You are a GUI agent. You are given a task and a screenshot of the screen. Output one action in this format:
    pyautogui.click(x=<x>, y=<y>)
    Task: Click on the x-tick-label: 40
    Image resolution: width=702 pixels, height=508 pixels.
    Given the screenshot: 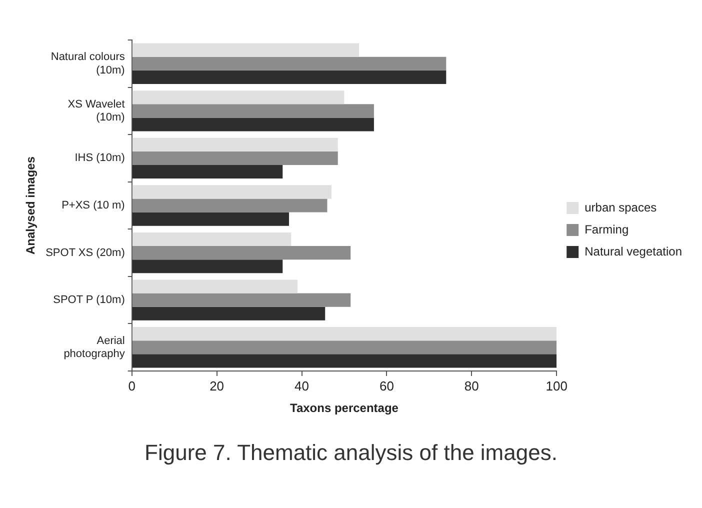 What is the action you would take?
    pyautogui.click(x=301, y=386)
    